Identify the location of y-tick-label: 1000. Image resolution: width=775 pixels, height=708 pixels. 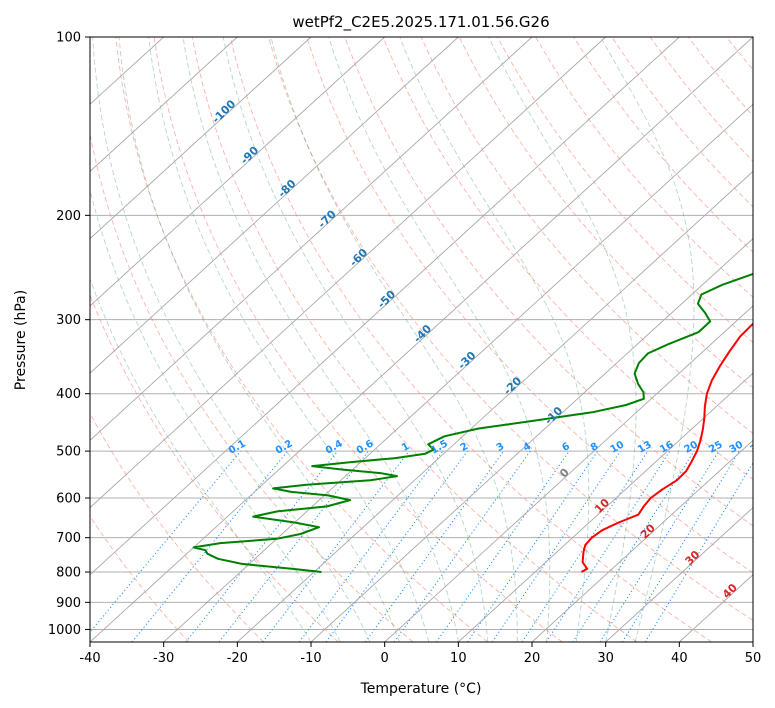
(64, 630).